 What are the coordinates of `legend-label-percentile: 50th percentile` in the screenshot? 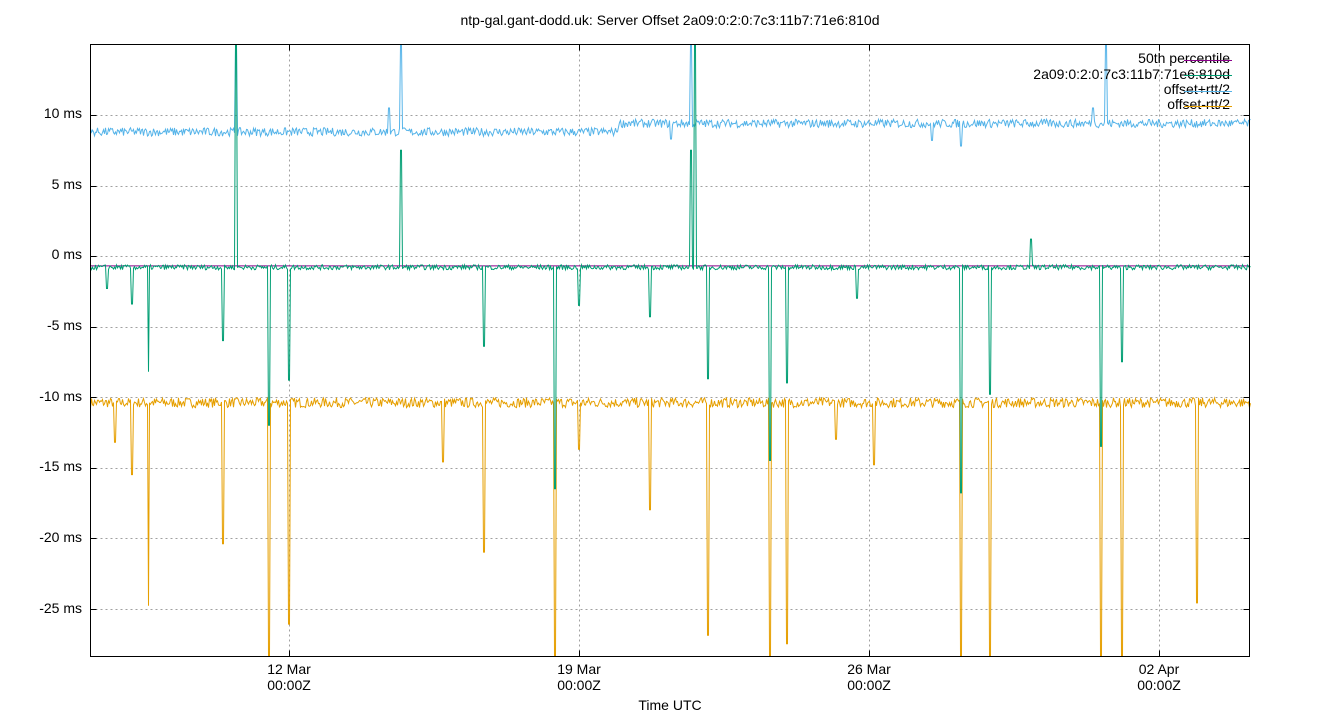 It's located at (1184, 58).